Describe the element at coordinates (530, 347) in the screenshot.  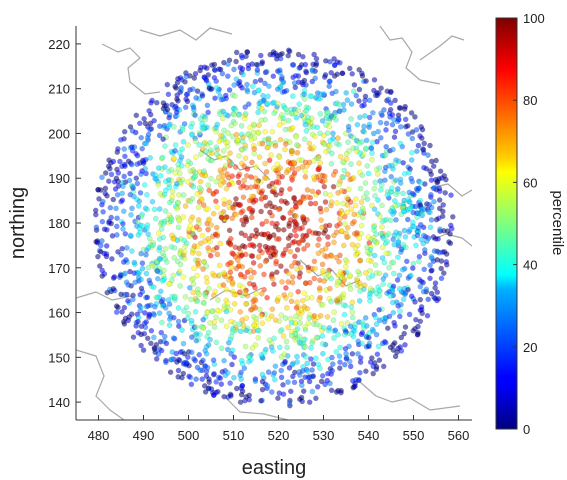
I see `colorbar-tick-label: 20` at that location.